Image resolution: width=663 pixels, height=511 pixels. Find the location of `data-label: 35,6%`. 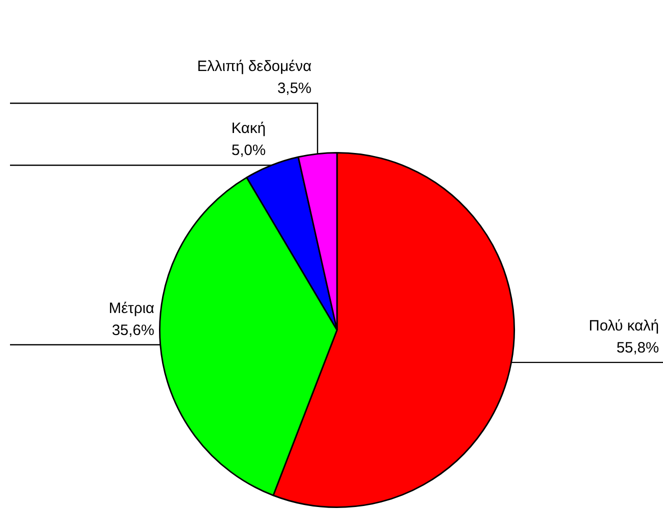

data-label: 35,6% is located at coordinates (133, 330).